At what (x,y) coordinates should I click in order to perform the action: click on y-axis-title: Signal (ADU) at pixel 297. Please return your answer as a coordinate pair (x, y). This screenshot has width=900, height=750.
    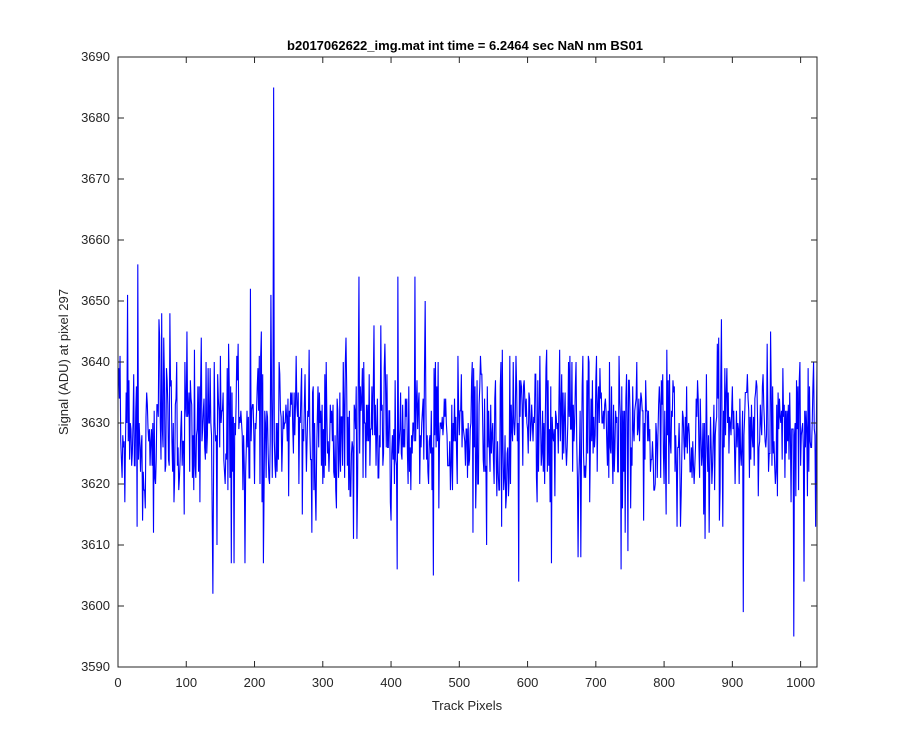
    Looking at the image, I should click on (63, 362).